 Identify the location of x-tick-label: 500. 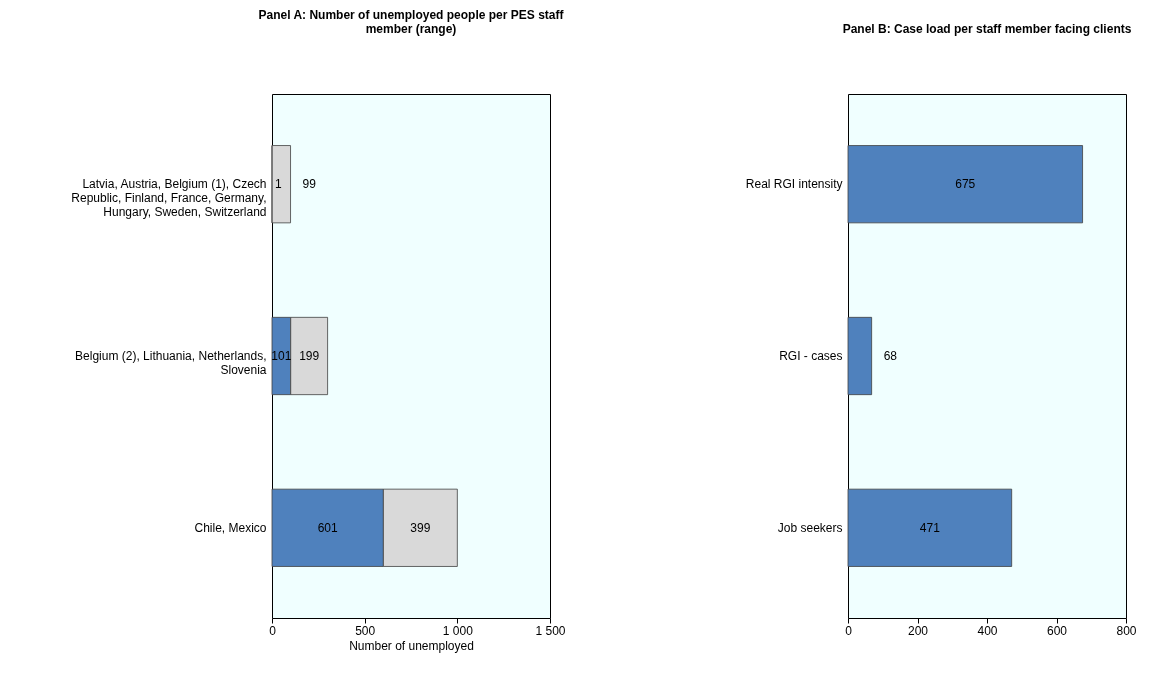
(365, 630).